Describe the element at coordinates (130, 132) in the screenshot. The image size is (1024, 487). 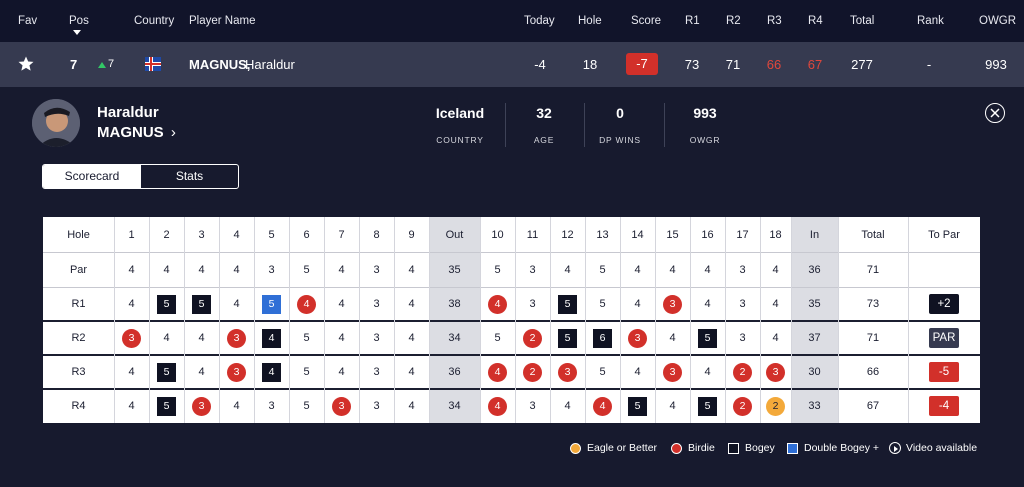
I see `profile-last-name: MAGNUS` at that location.